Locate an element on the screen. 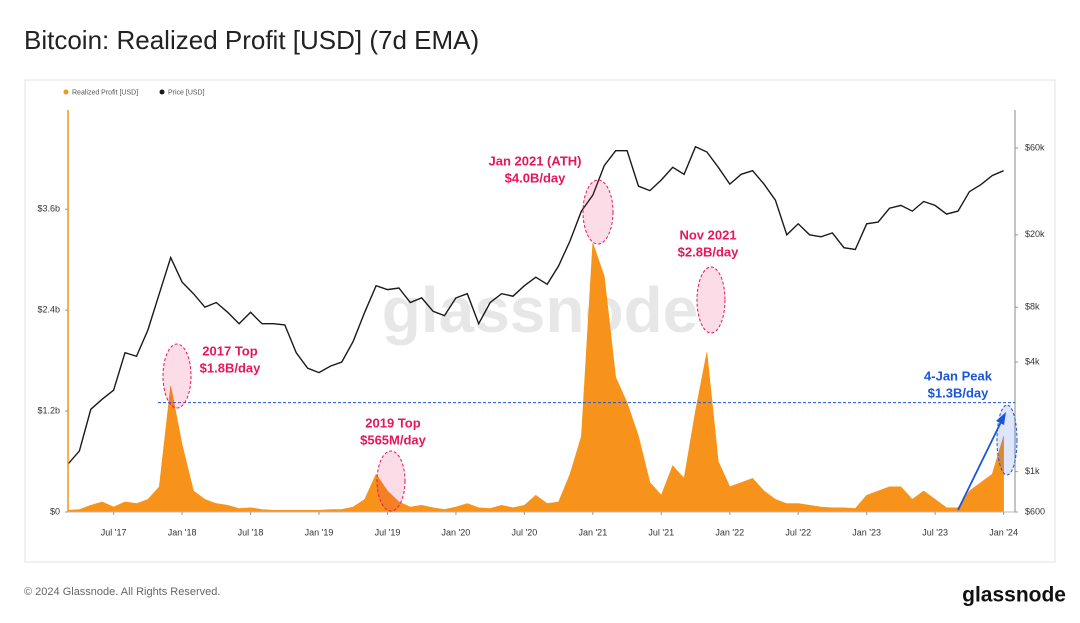 The width and height of the screenshot is (1080, 623). annotation-text: $565M/day is located at coordinates (393, 439).